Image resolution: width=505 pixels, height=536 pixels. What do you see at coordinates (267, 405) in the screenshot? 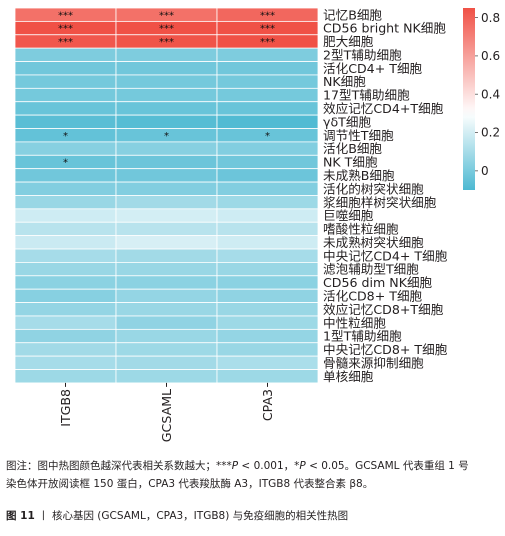
I see `column-label: CPA3` at bounding box center [267, 405].